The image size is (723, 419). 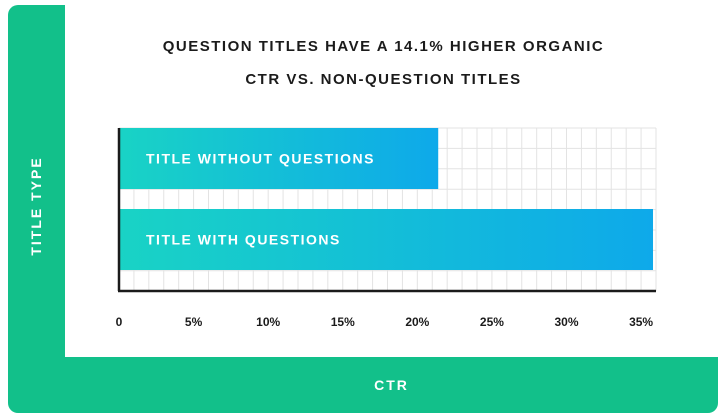 I want to click on bar-label: TITLE WITHOUT QUESTIONS, so click(x=260, y=159).